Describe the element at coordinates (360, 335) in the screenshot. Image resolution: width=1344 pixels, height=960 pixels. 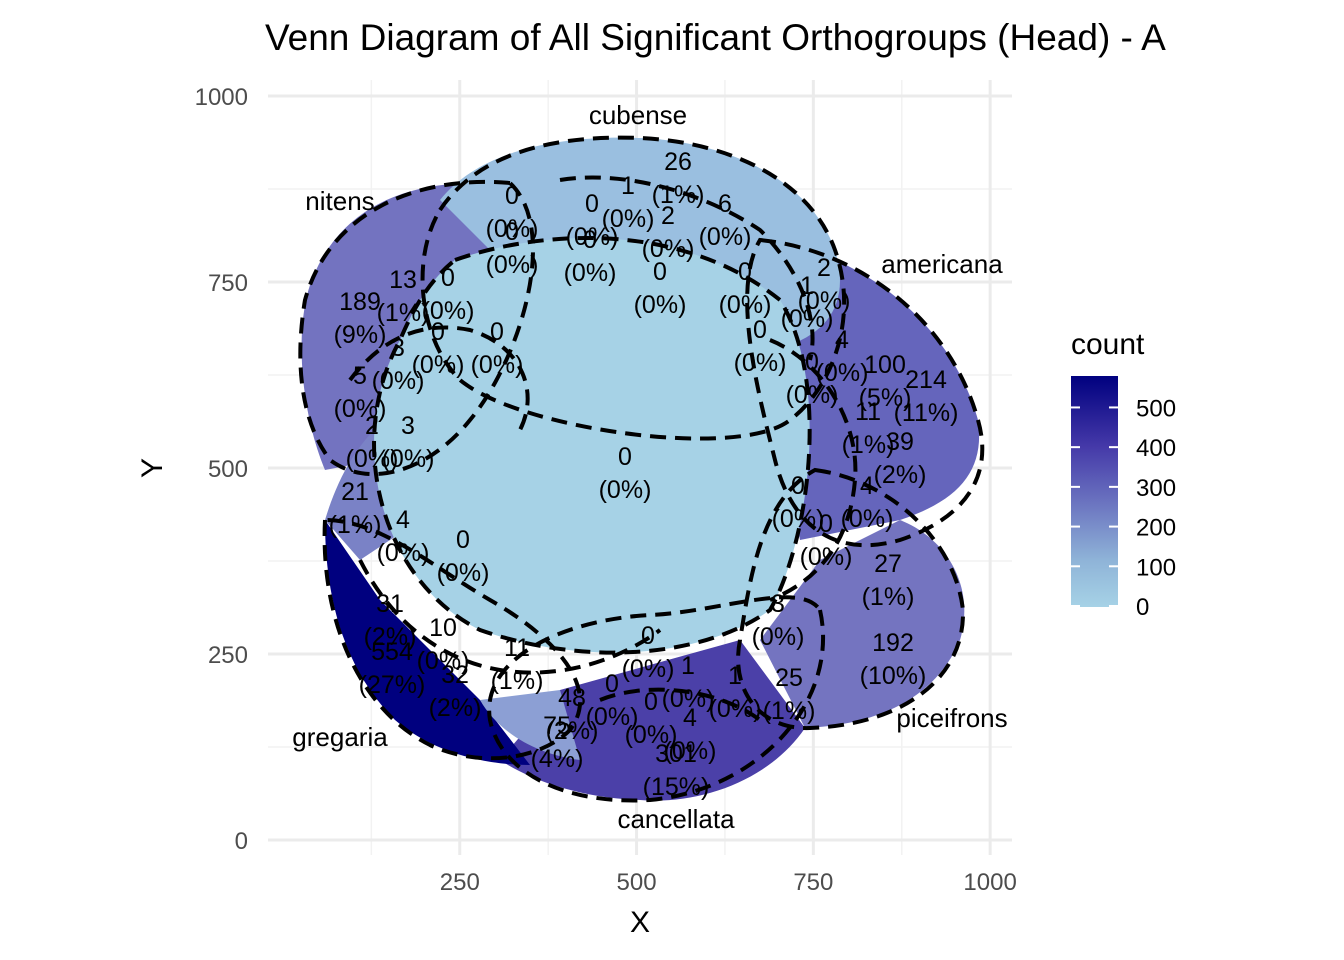
I see `region-percent: (9%)` at that location.